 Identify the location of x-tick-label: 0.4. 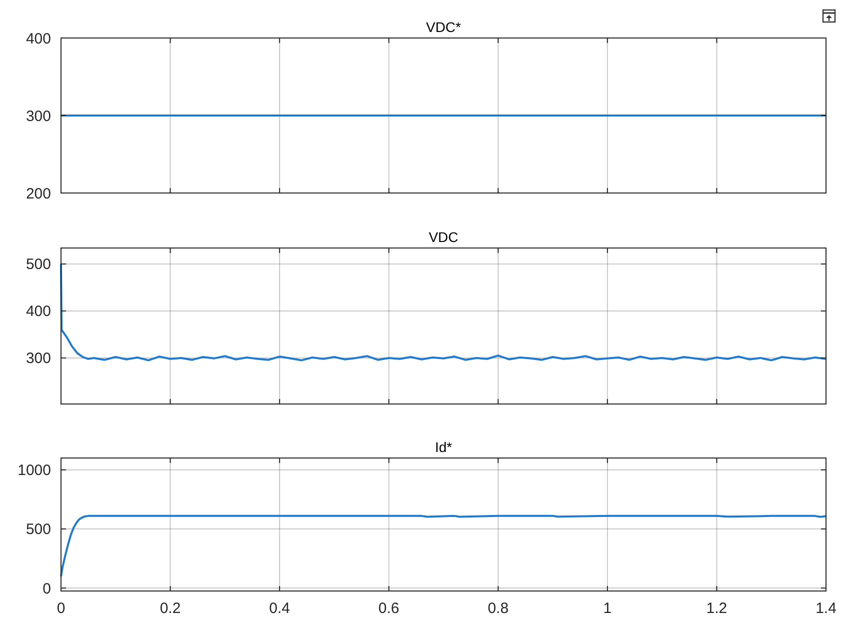
(279, 608).